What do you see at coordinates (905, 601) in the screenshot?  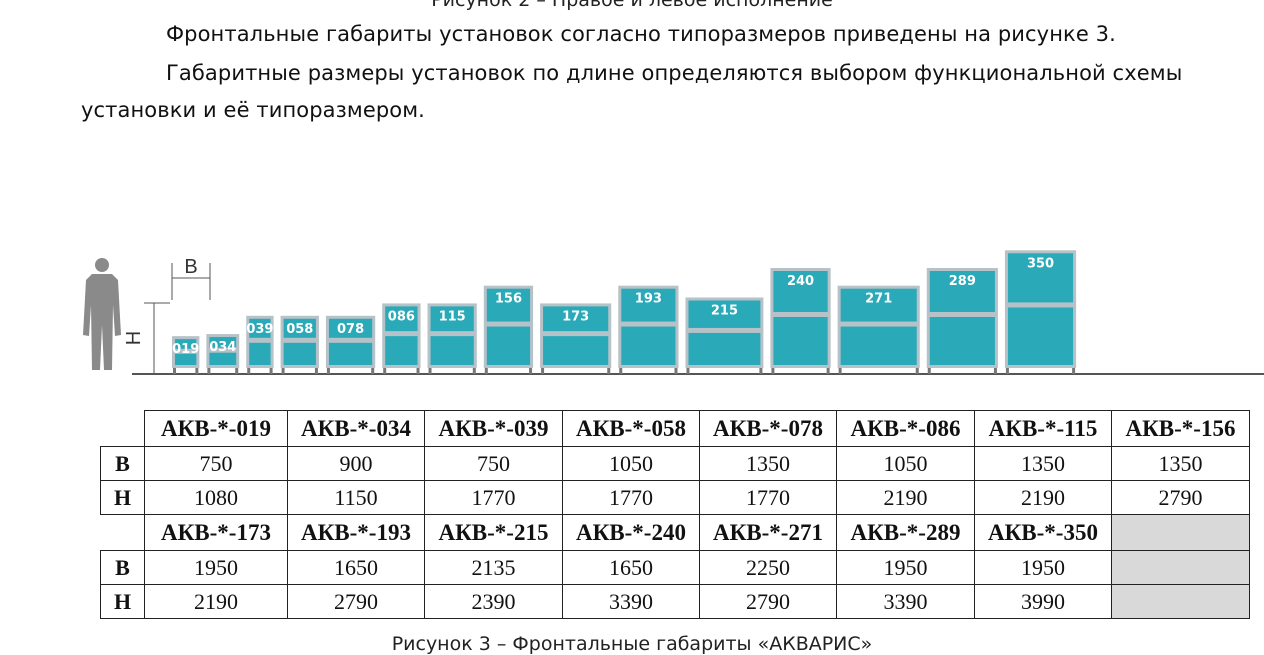 I see `h-value-cell: 3390` at bounding box center [905, 601].